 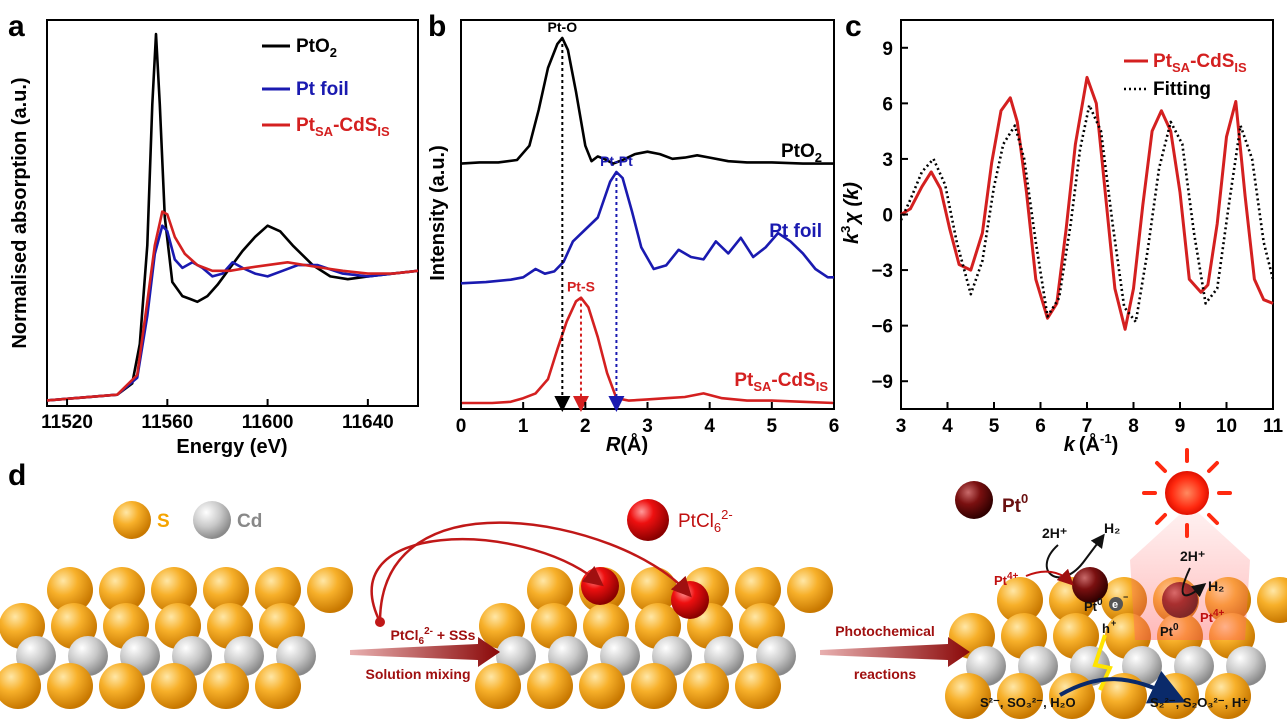 I want to click on panel-b-xtick-label: 3, so click(x=647, y=426).